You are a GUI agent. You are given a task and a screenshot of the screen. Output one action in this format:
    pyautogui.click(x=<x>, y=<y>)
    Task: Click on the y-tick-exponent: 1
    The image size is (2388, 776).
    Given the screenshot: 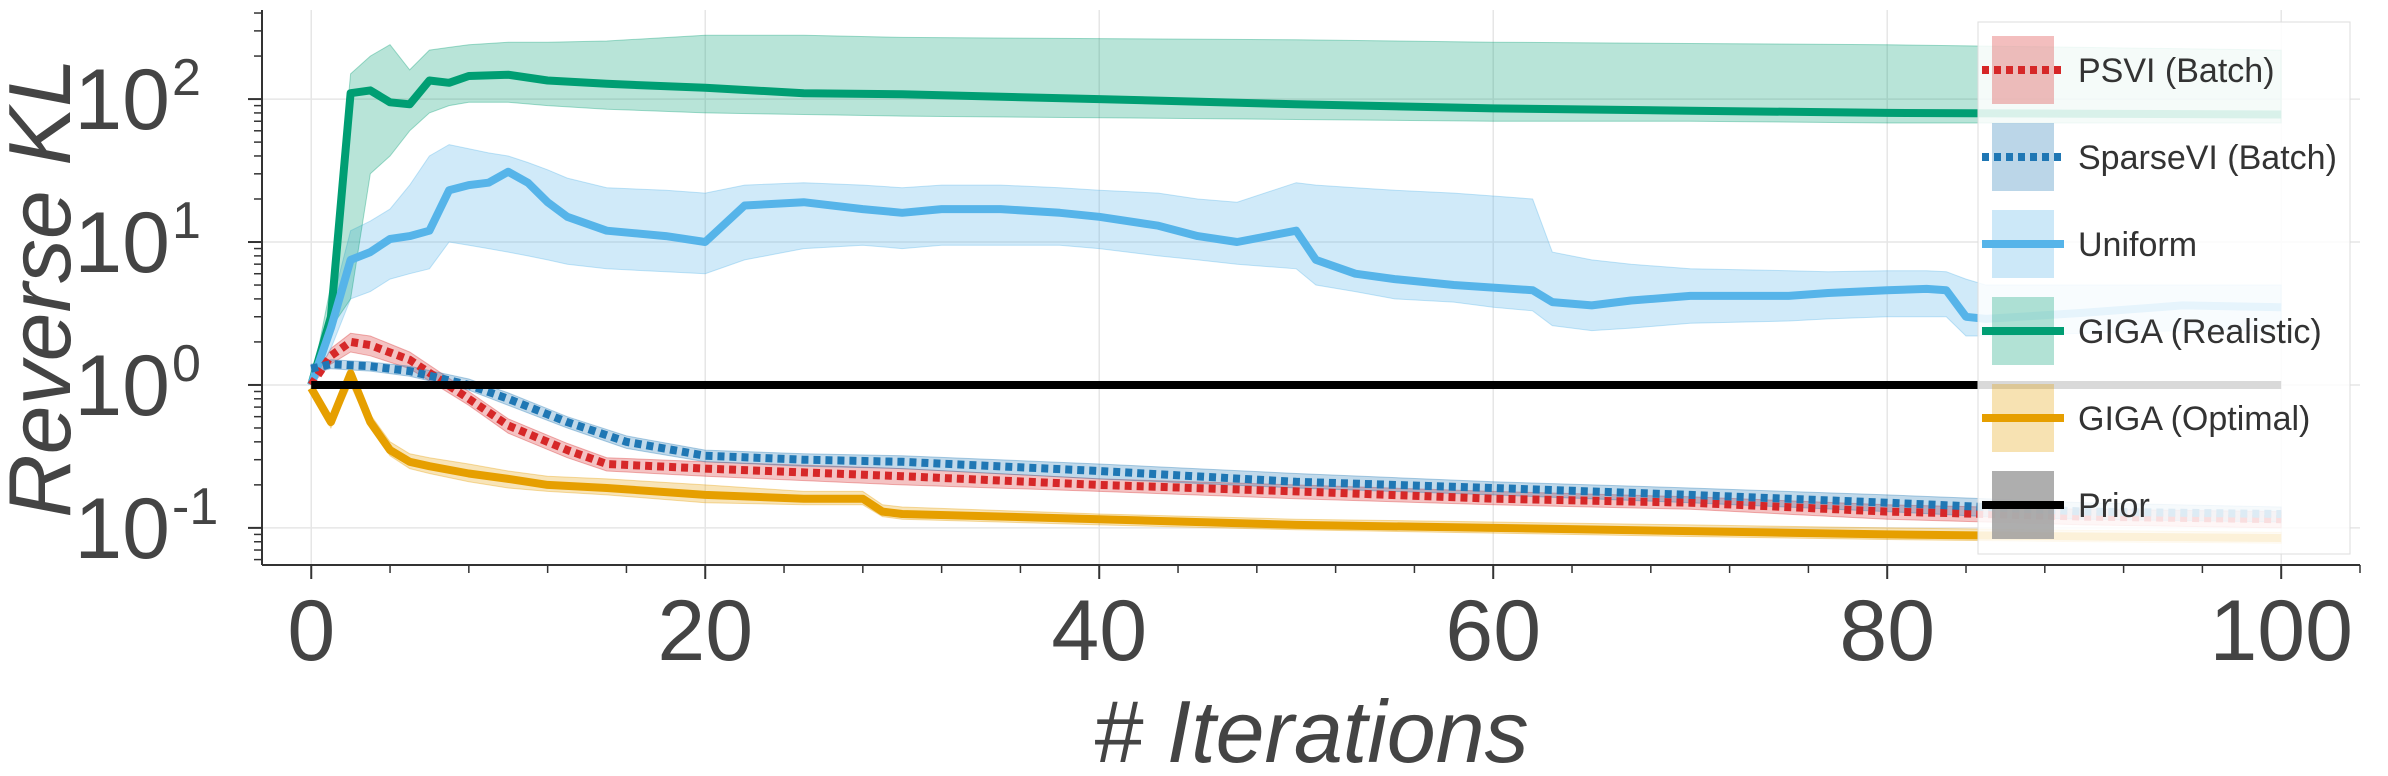 What is the action you would take?
    pyautogui.click(x=186, y=221)
    